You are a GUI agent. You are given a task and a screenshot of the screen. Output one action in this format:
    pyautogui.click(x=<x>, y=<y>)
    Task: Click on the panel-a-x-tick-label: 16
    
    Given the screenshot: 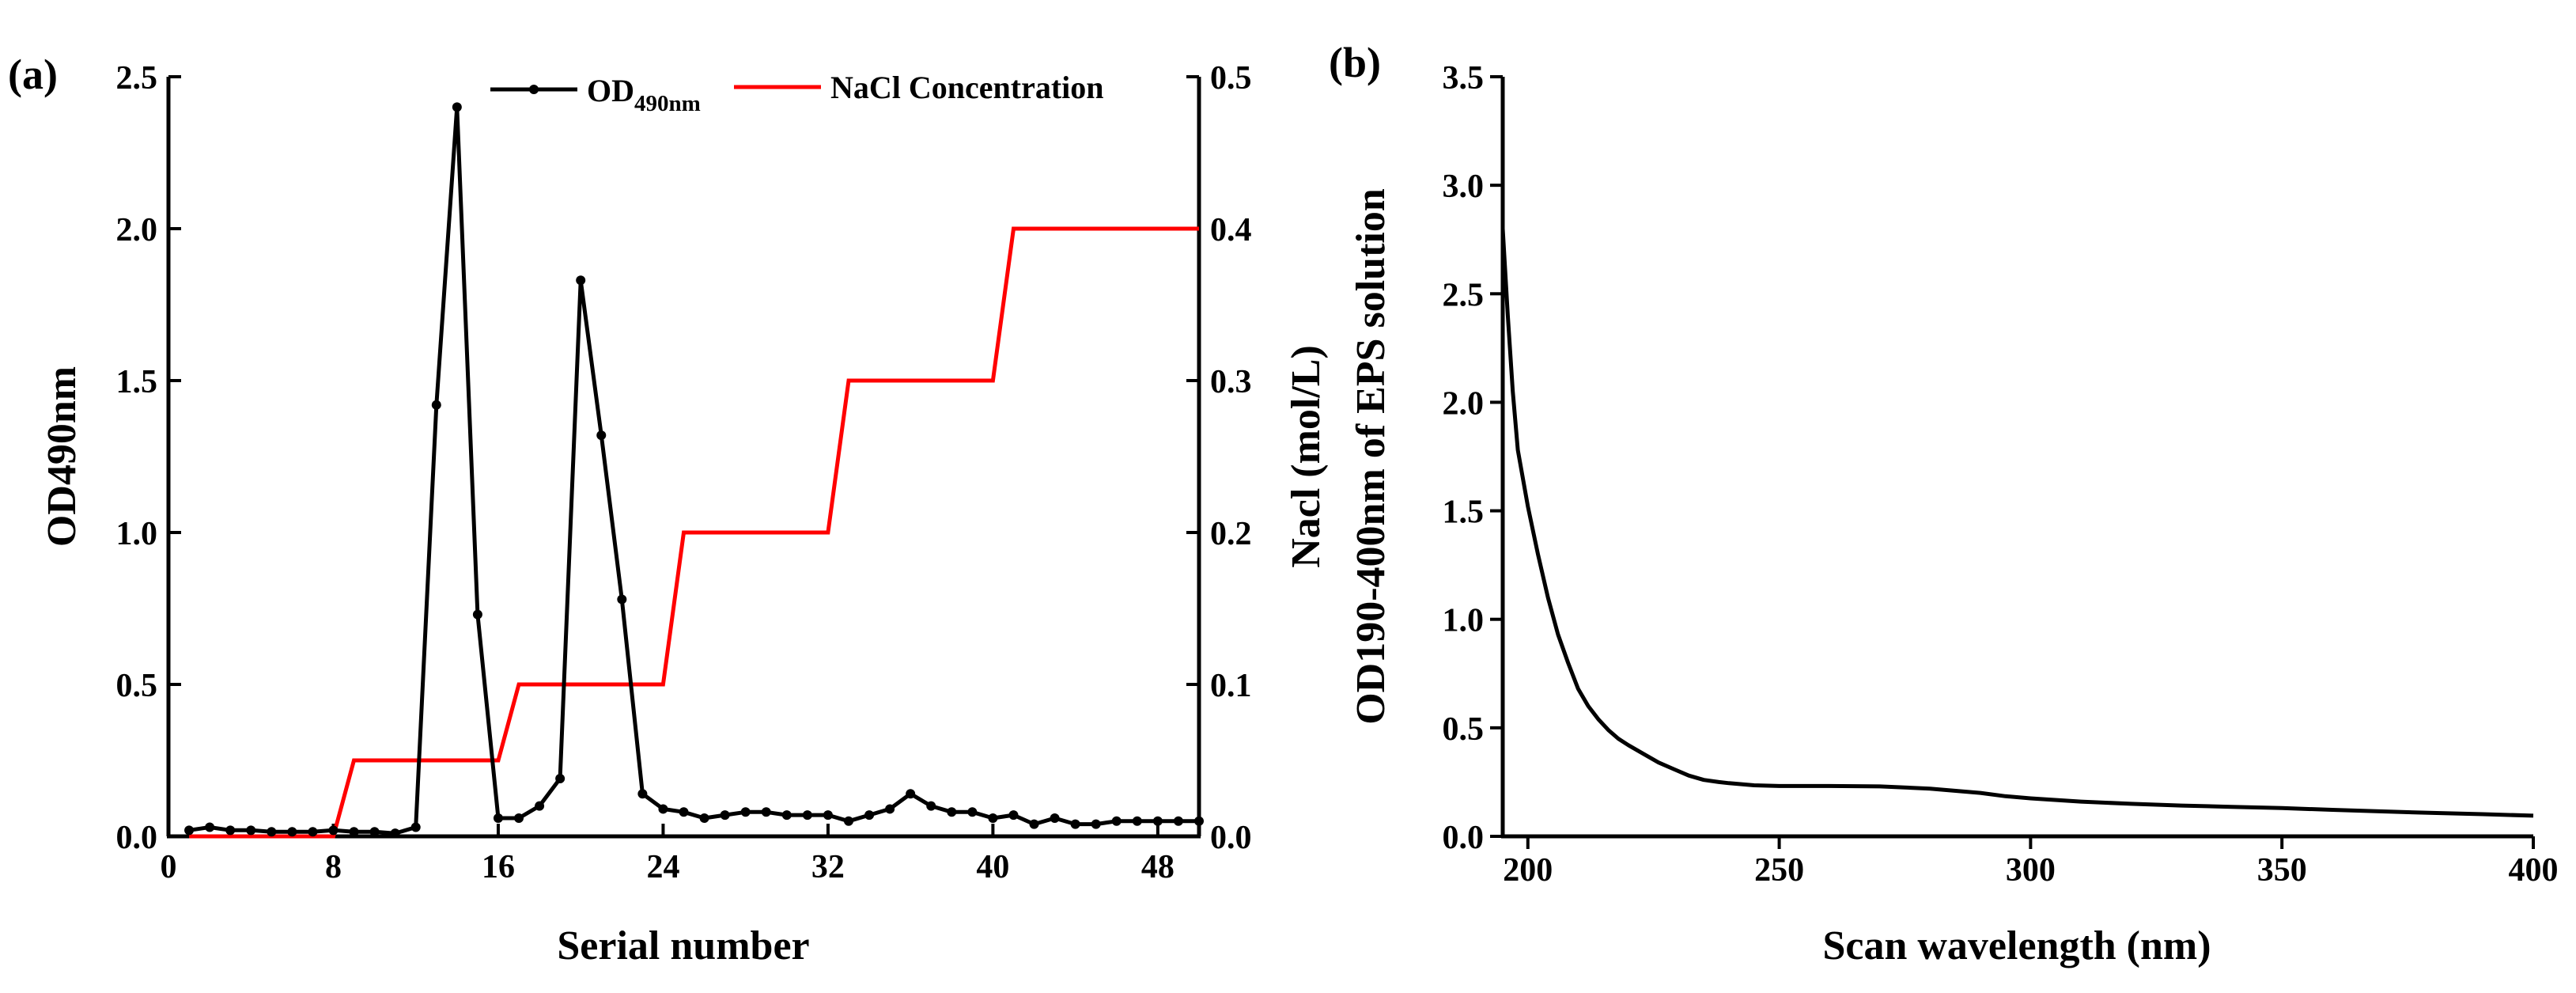 What is the action you would take?
    pyautogui.click(x=498, y=867)
    